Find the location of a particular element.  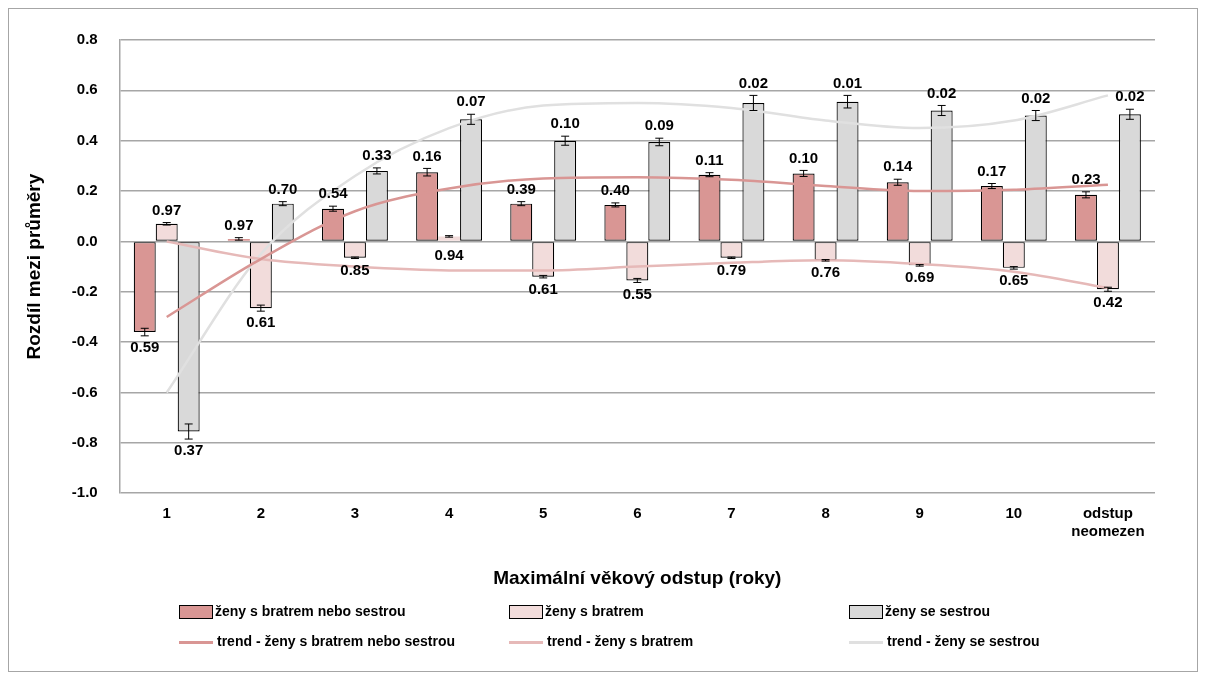

y-tick-label: 0.0 is located at coordinates (87, 240).